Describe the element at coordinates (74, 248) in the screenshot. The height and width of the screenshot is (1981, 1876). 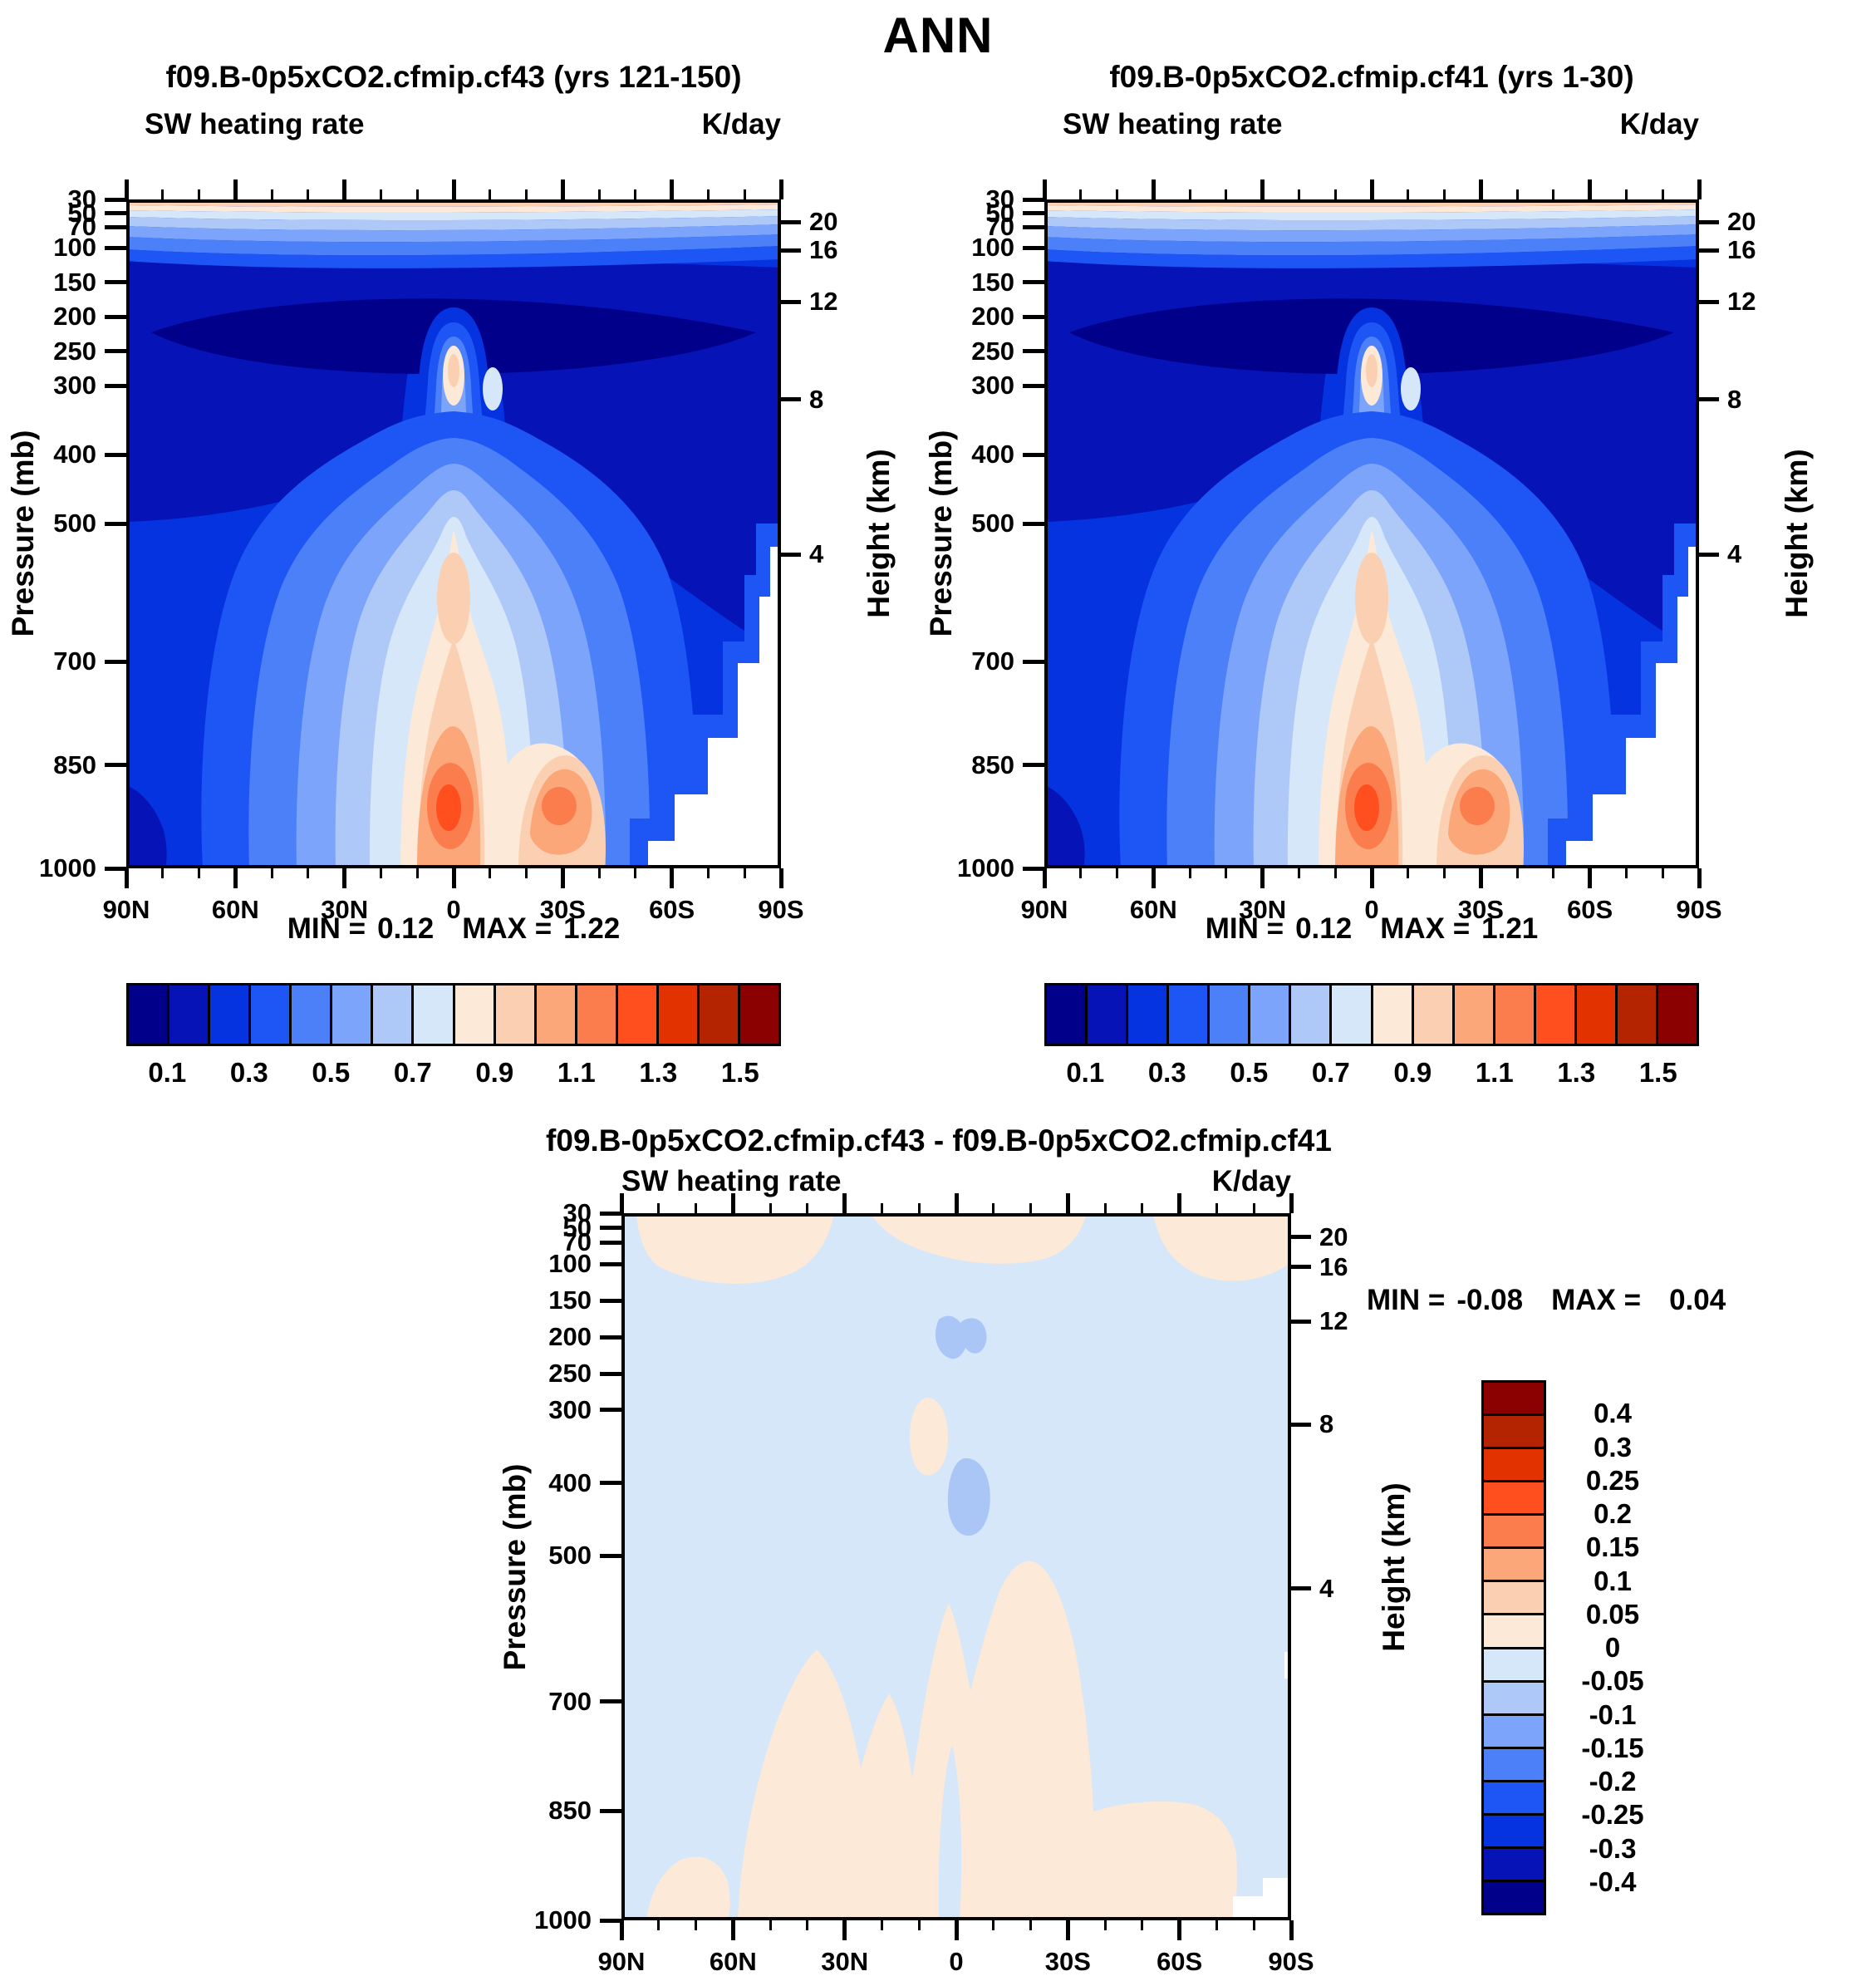
I see `pressure-tick-label: 100` at that location.